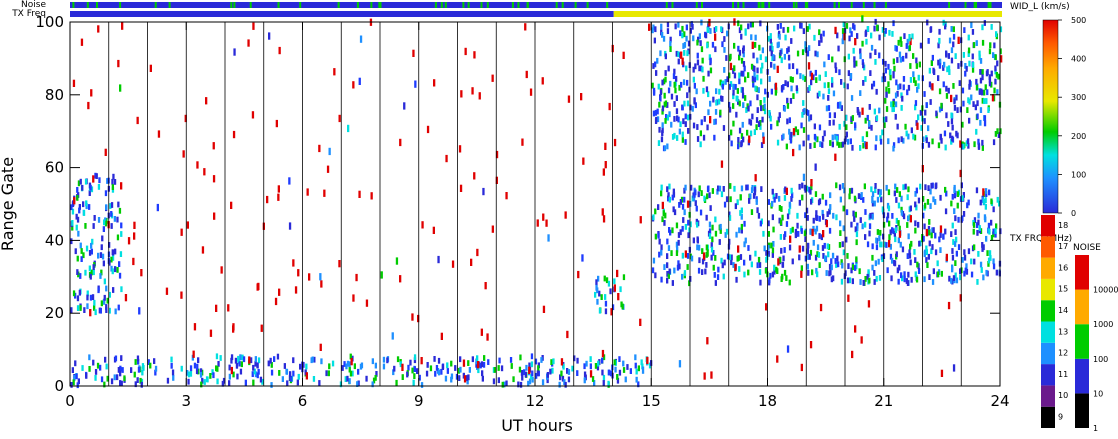 This screenshot has width=1118, height=439. I want to click on noise-strip-label: Noise, so click(33, 5).